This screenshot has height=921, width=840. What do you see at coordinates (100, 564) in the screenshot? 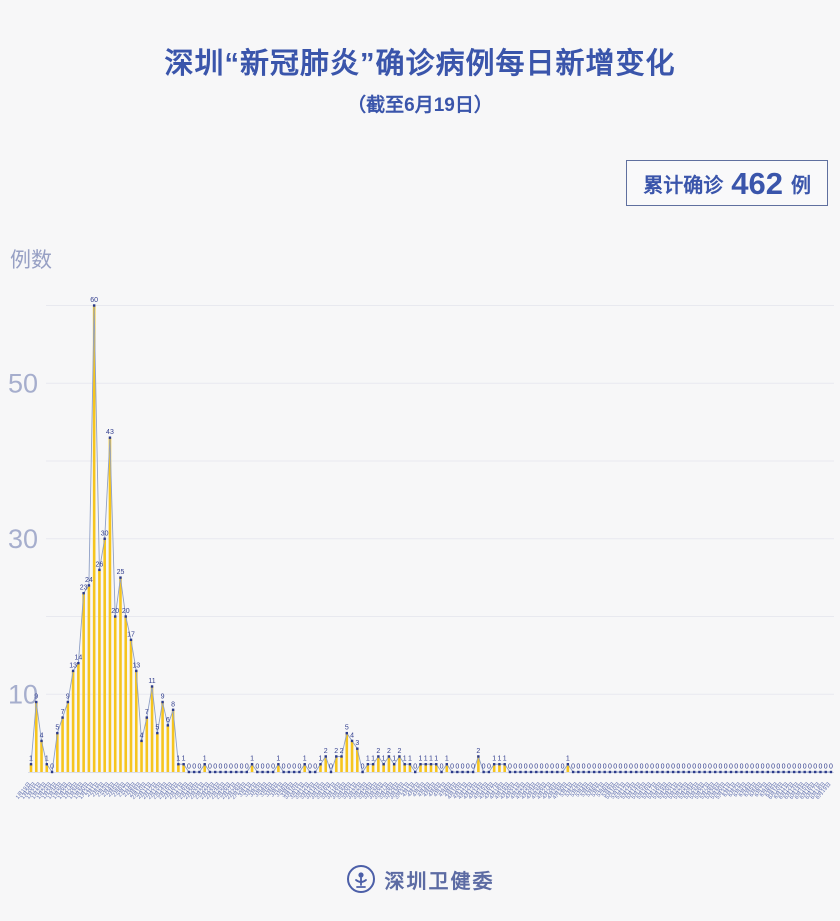
I see `svg-text: 26` at bounding box center [100, 564].